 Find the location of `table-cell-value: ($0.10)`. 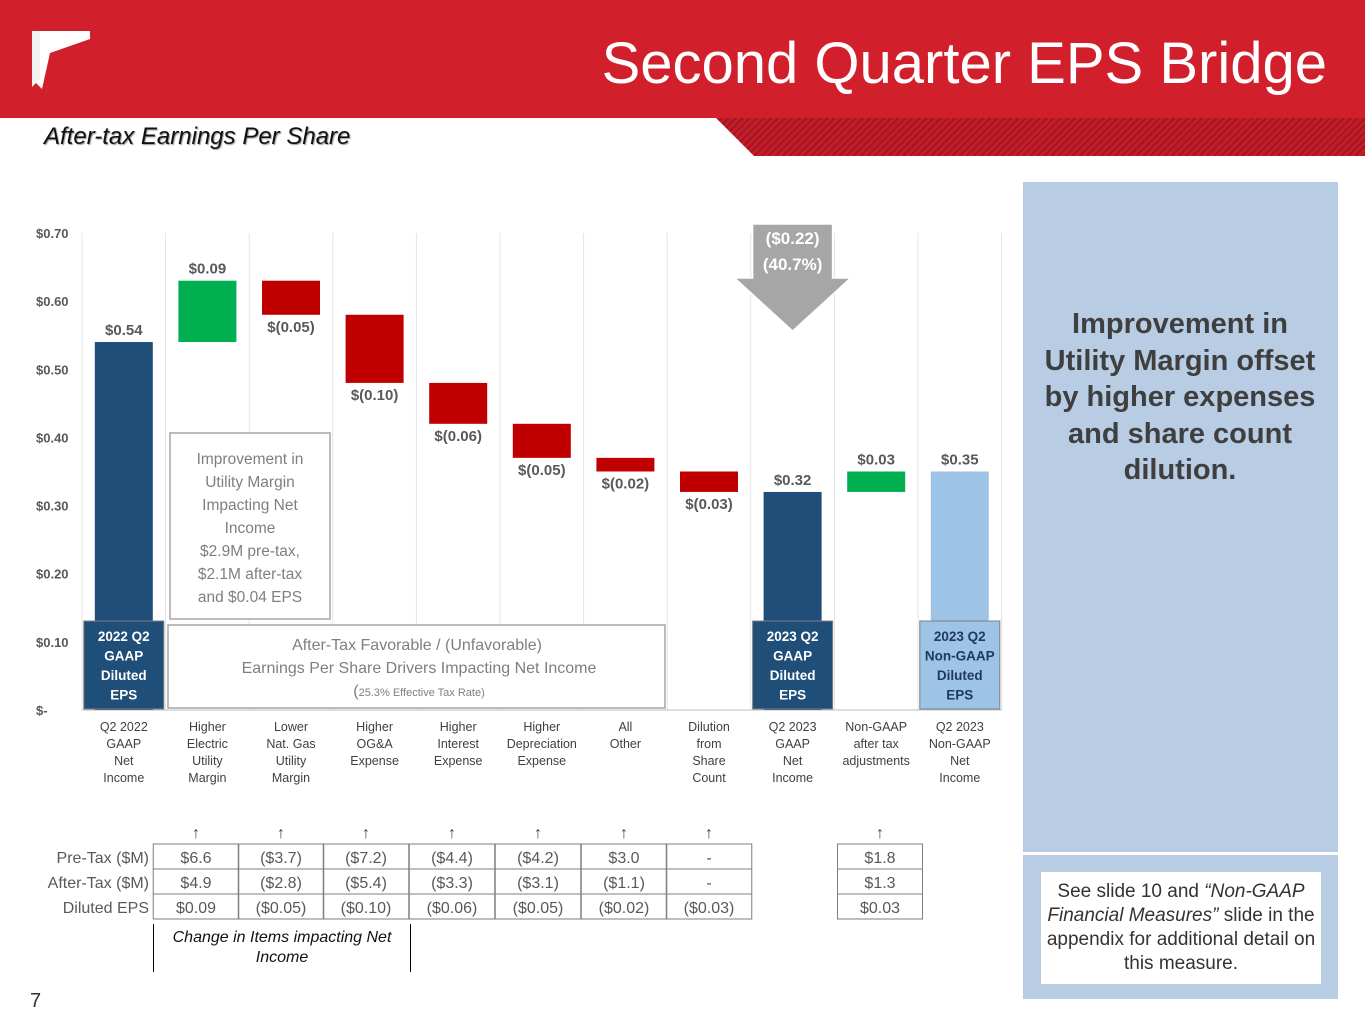

table-cell-value: ($0.10) is located at coordinates (366, 908).